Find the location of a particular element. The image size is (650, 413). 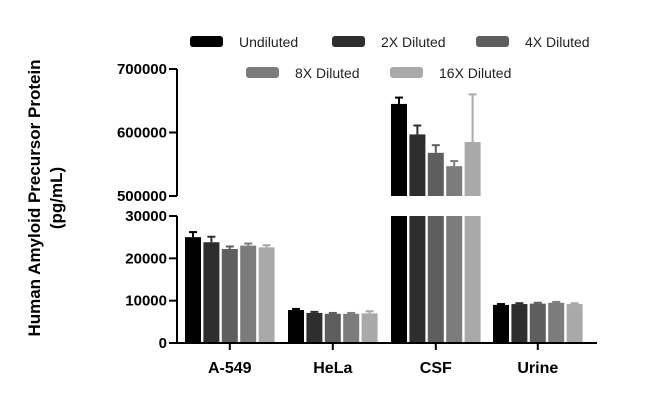

legend-item-2x-diluted: 2X Diluted is located at coordinates (389, 42).